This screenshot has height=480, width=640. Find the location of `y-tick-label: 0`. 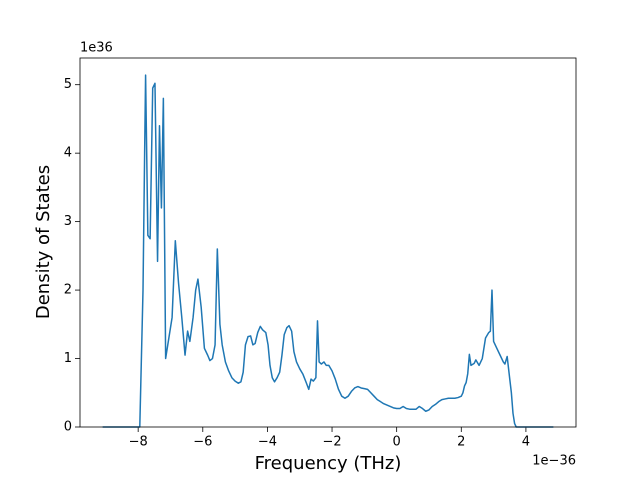

y-tick-label: 0 is located at coordinates (68, 427).